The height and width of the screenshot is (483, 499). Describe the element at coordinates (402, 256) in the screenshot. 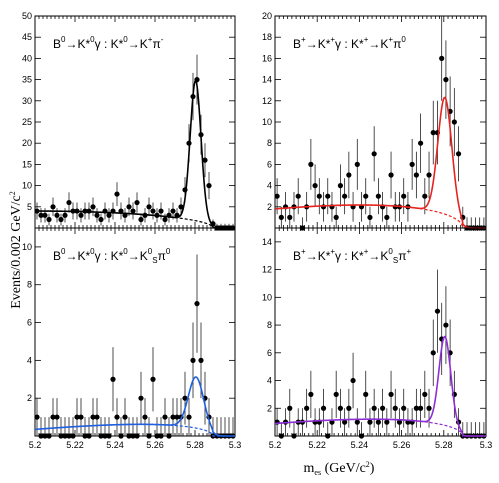

I see `title-fragment: π` at that location.